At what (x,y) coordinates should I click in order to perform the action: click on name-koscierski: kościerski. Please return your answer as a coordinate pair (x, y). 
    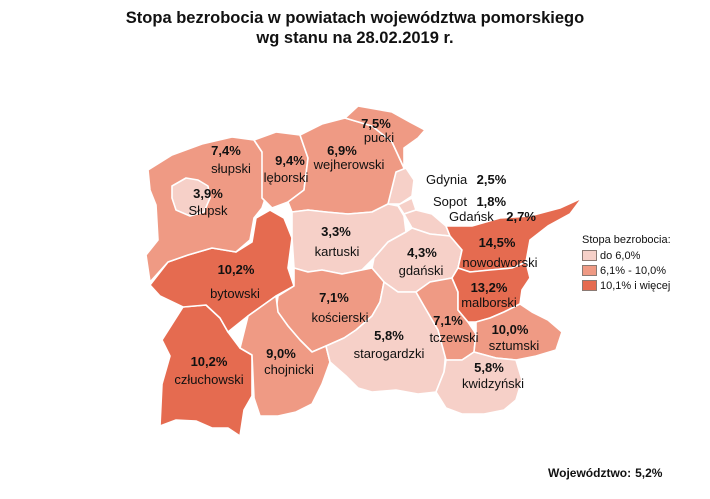
    Looking at the image, I should click on (339, 317).